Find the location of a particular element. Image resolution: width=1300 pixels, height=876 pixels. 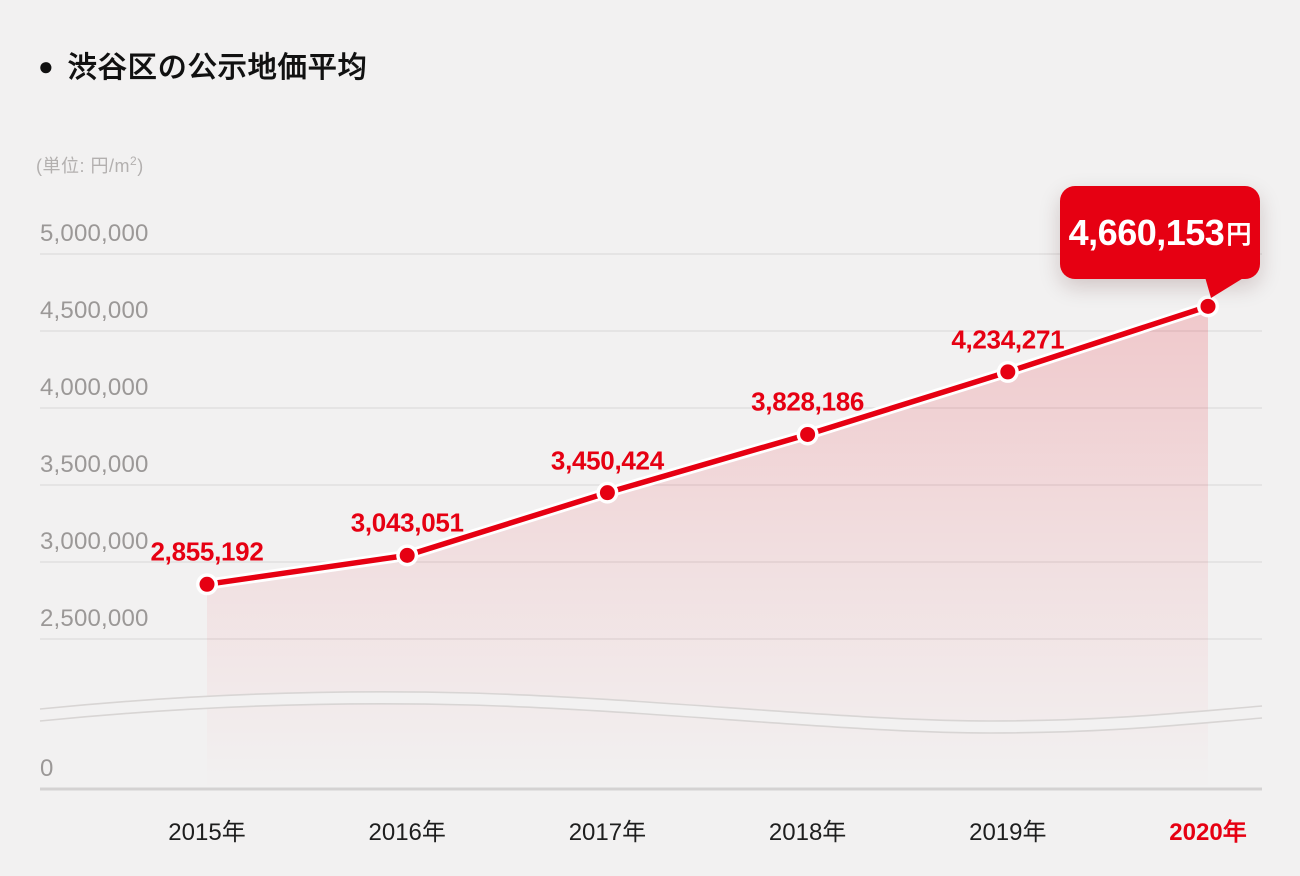

y-tick-label: 5,000,000 is located at coordinates (94, 233).